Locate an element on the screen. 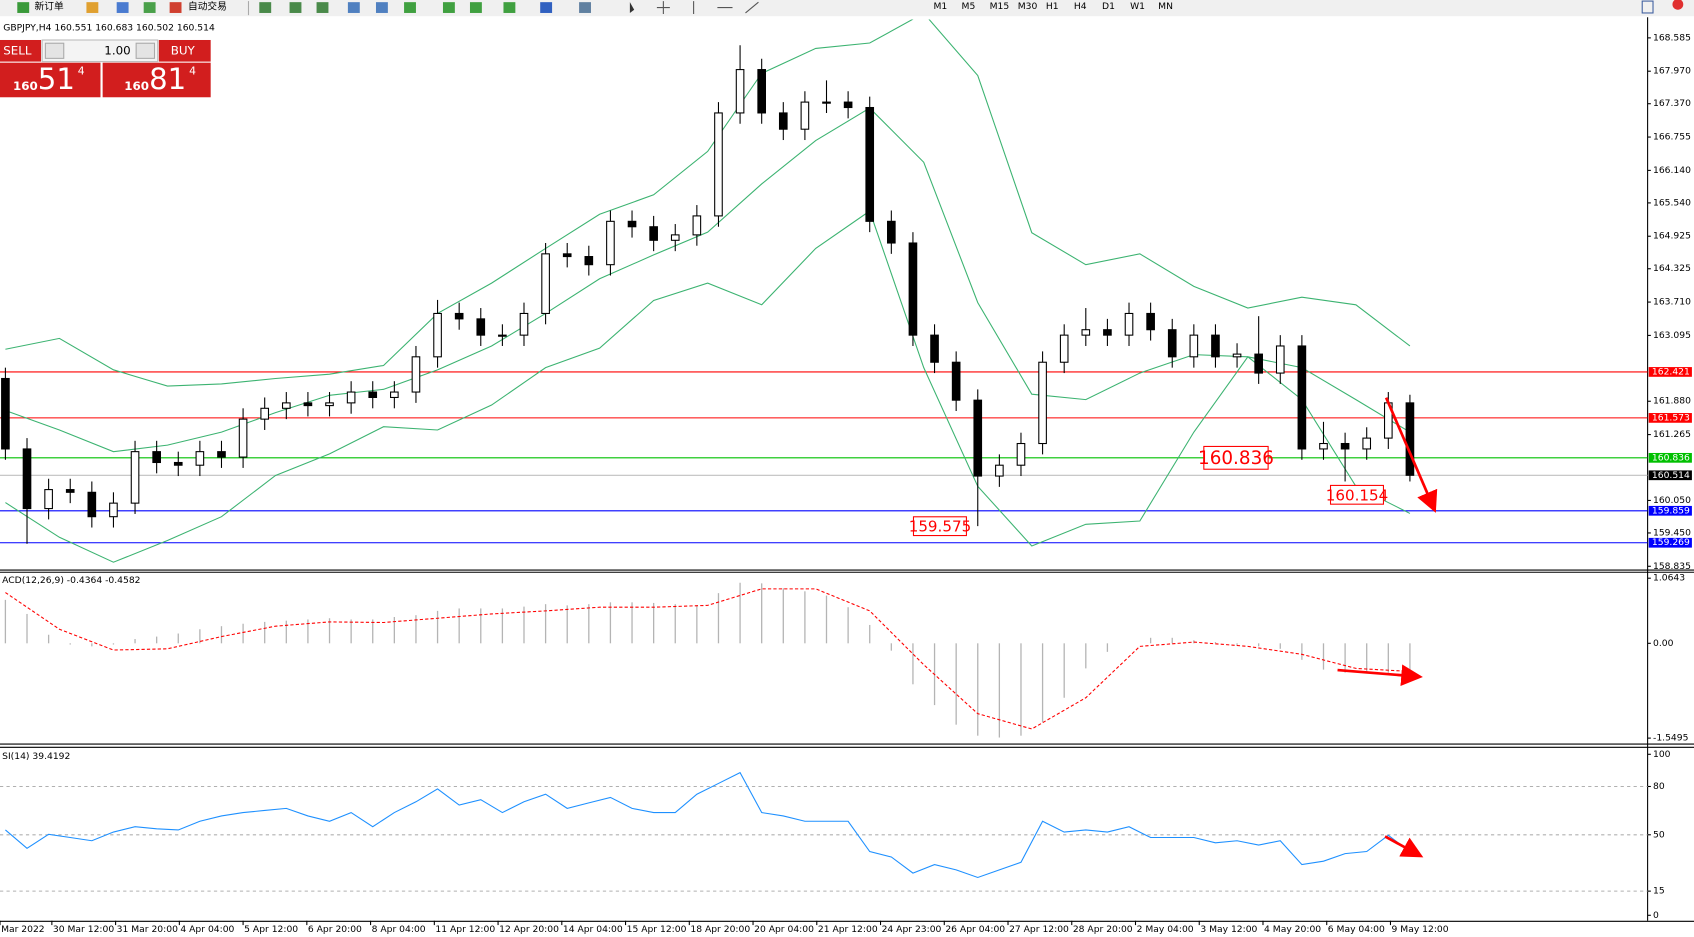 The height and width of the screenshot is (937, 1694). period-button: M5 is located at coordinates (969, 6).